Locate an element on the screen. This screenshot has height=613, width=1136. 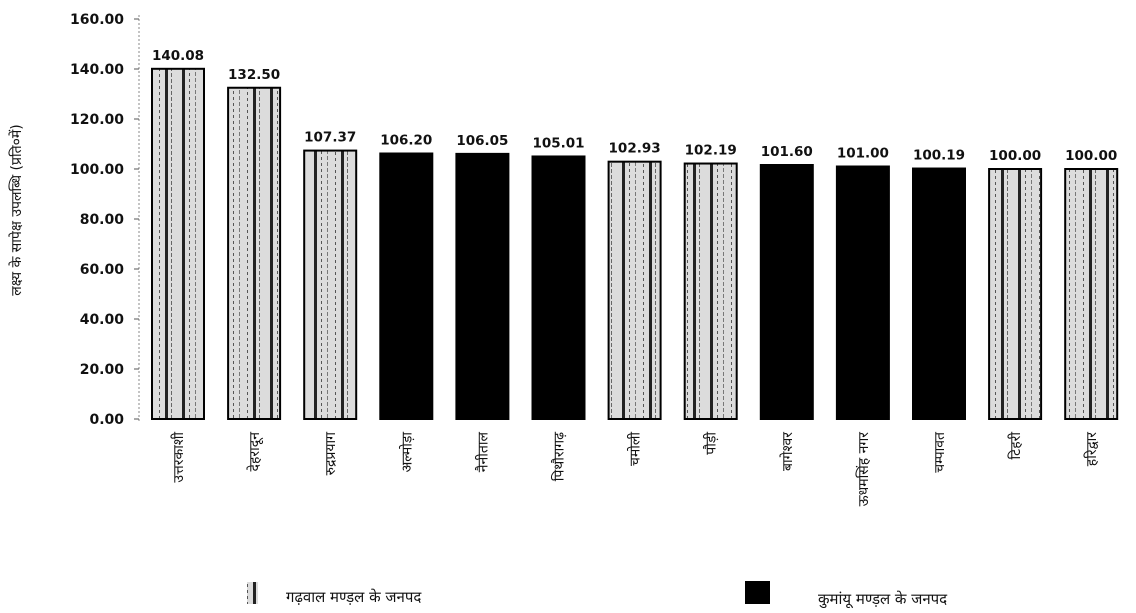
y-tick-label: 120.00 is located at coordinates (97, 120).